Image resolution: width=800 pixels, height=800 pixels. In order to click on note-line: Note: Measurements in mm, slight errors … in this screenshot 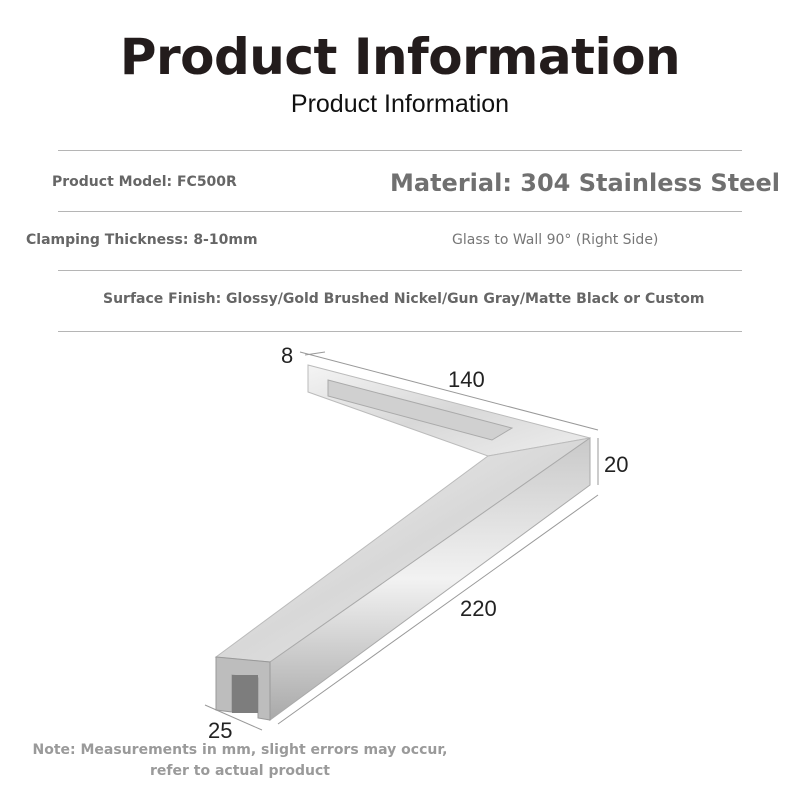, I will do `click(240, 750)`.